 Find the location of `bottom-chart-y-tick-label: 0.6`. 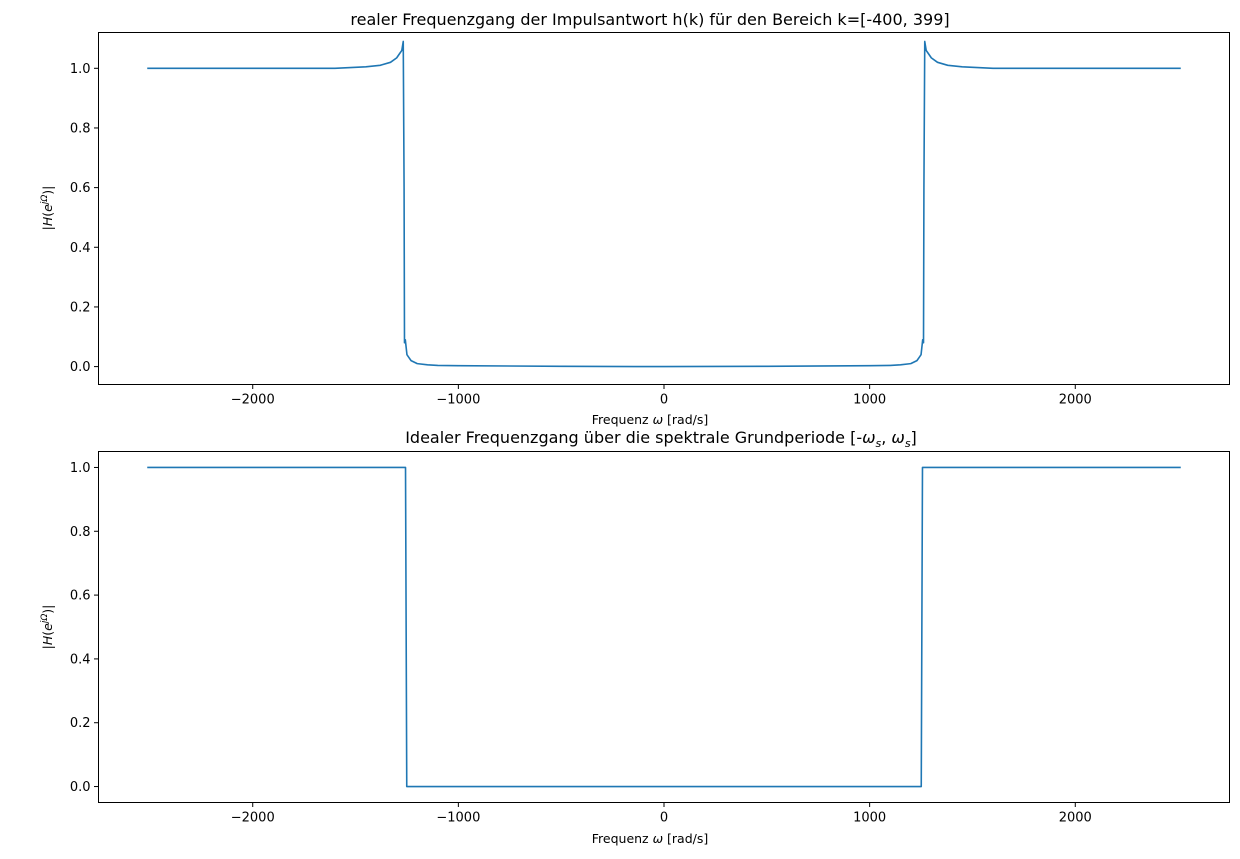

bottom-chart-y-tick-label: 0.6 is located at coordinates (80, 596).